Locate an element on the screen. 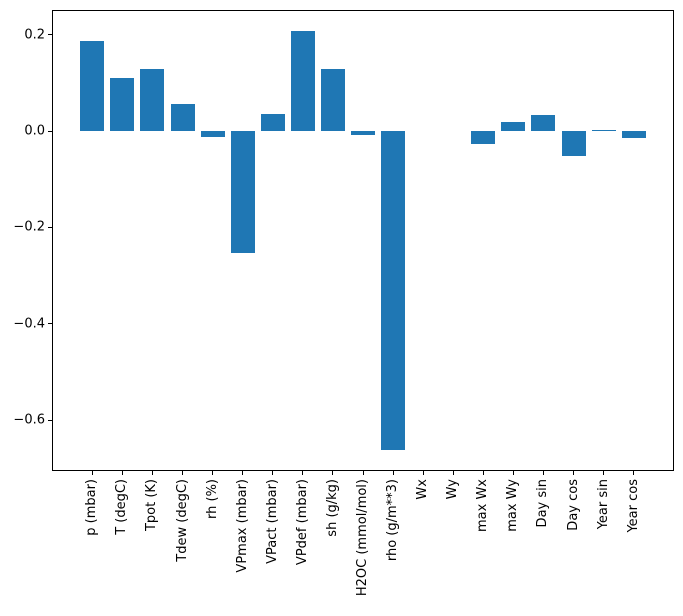 Image resolution: width=683 pixels, height=616 pixels. x-tick-label: p (mbar) is located at coordinates (92, 507).